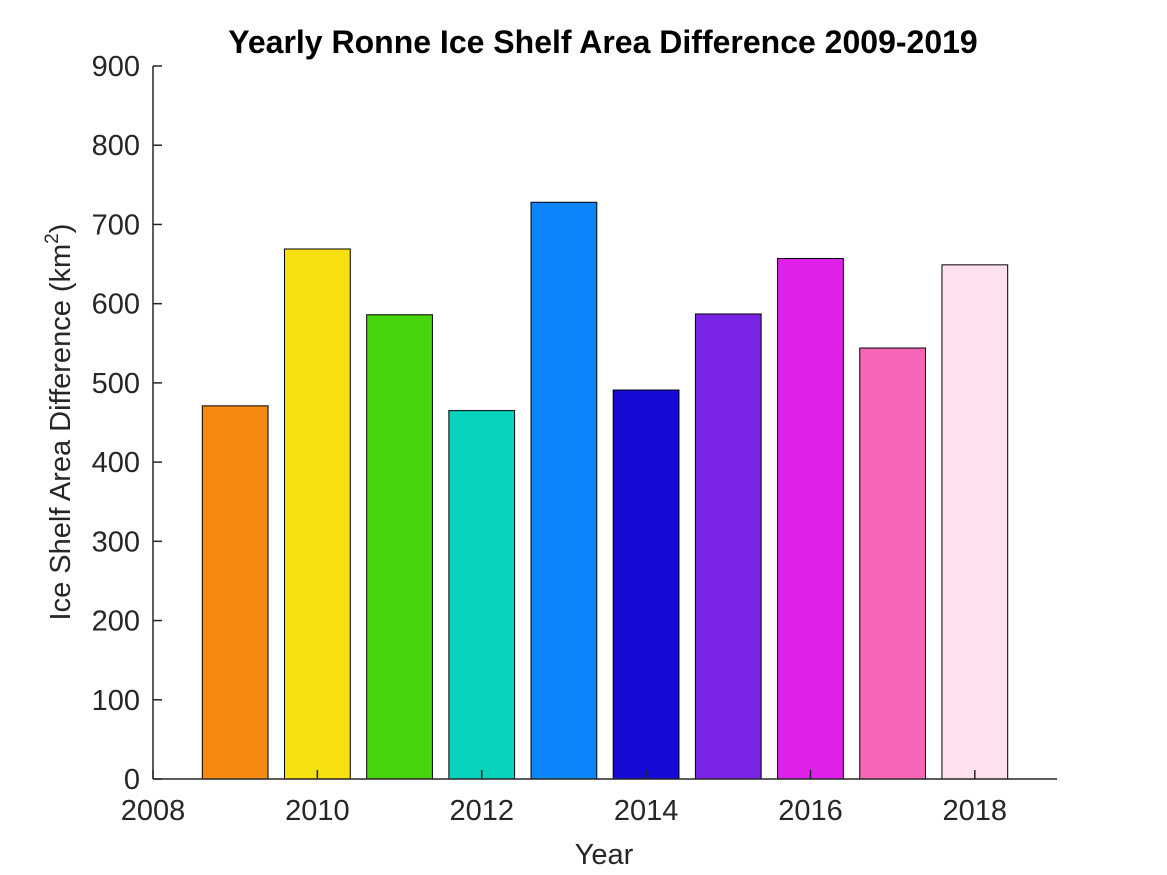  What do you see at coordinates (52, 238) in the screenshot?
I see `y-axis-label-superscript: 2` at bounding box center [52, 238].